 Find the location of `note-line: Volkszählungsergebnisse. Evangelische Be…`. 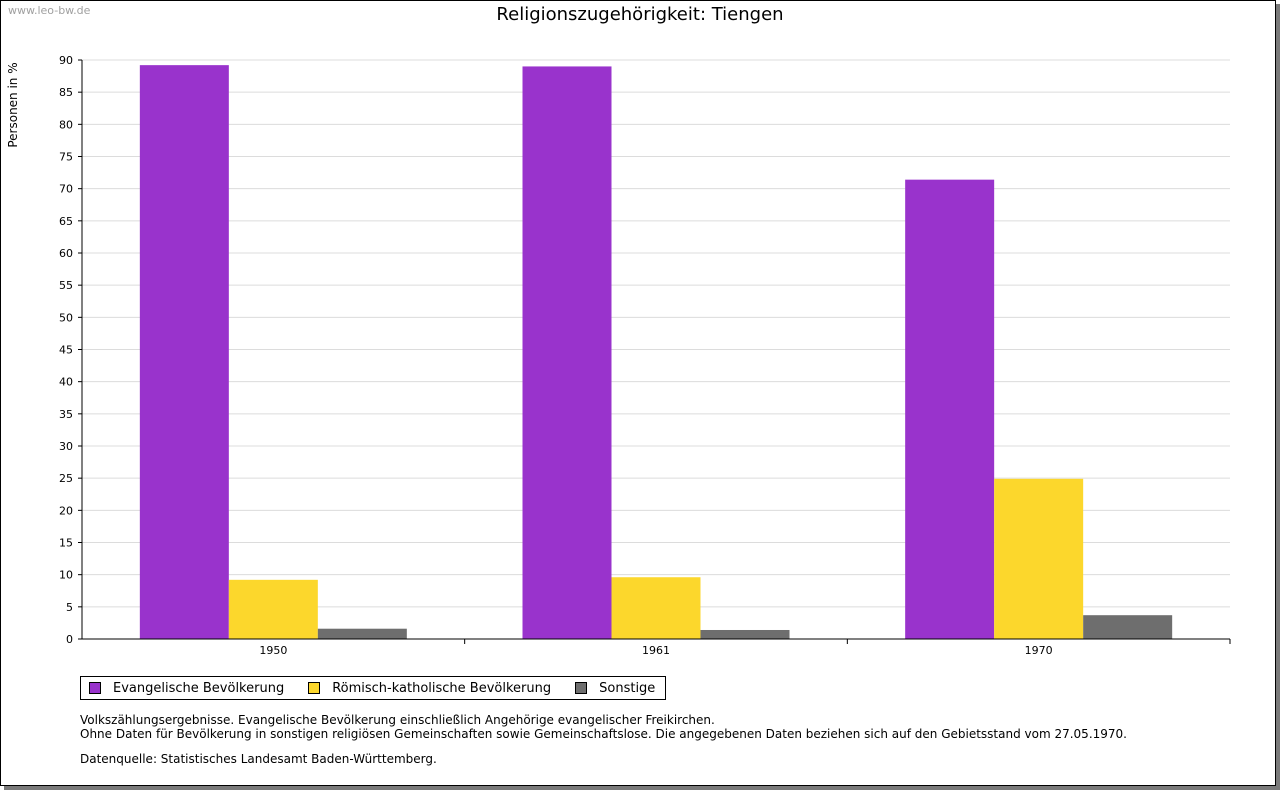

note-line: Volkszählungsergebnisse. Evangelische Be… is located at coordinates (397, 720).